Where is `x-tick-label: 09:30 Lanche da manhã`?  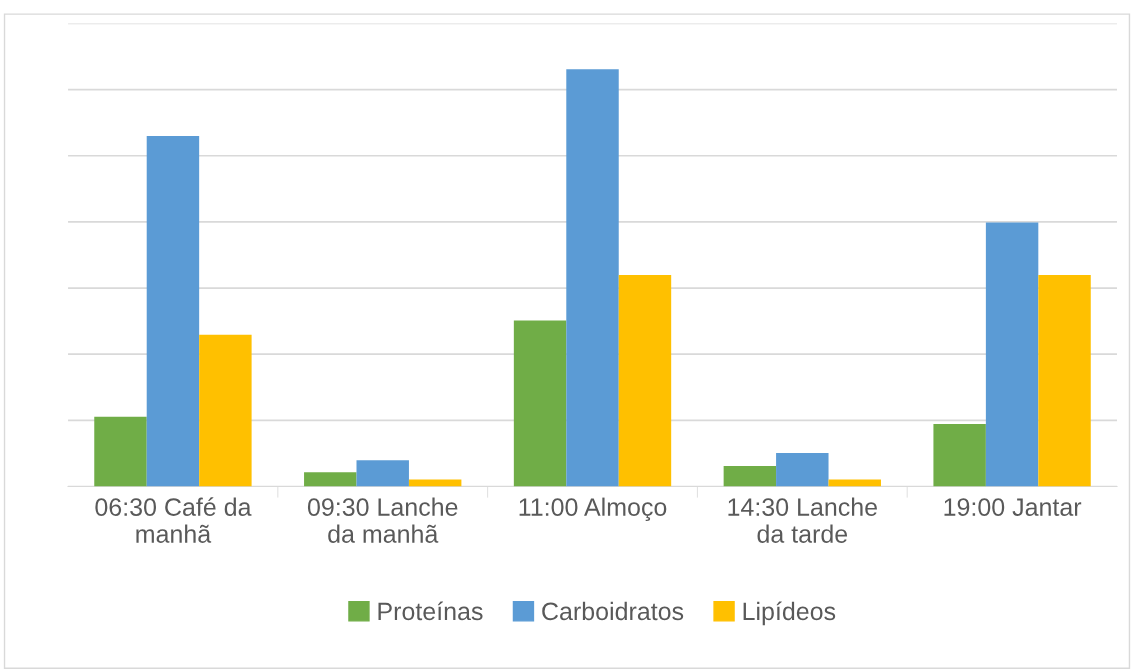 x-tick-label: 09:30 Lanche da manhã is located at coordinates (382, 520).